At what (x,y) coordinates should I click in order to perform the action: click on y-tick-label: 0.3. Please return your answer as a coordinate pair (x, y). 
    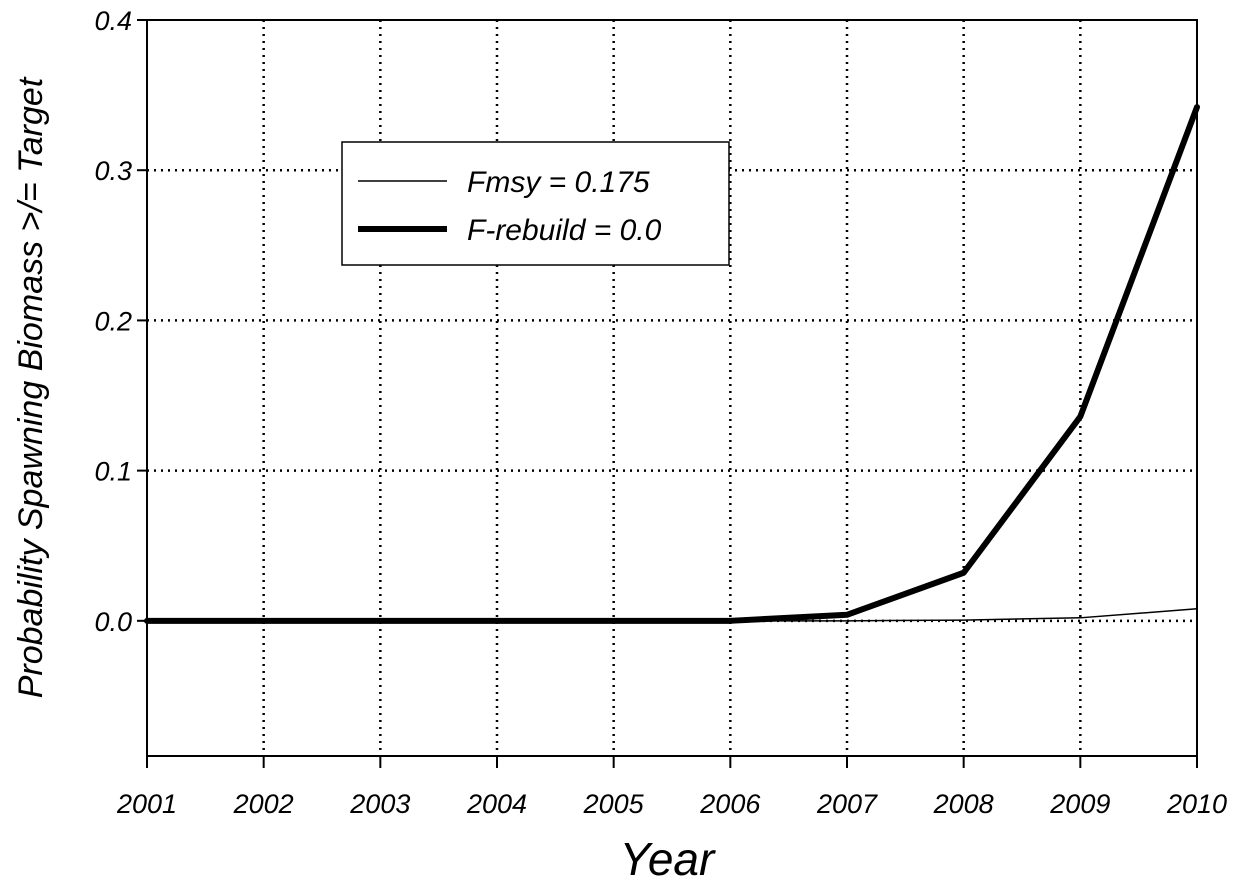
    Looking at the image, I should click on (113, 171).